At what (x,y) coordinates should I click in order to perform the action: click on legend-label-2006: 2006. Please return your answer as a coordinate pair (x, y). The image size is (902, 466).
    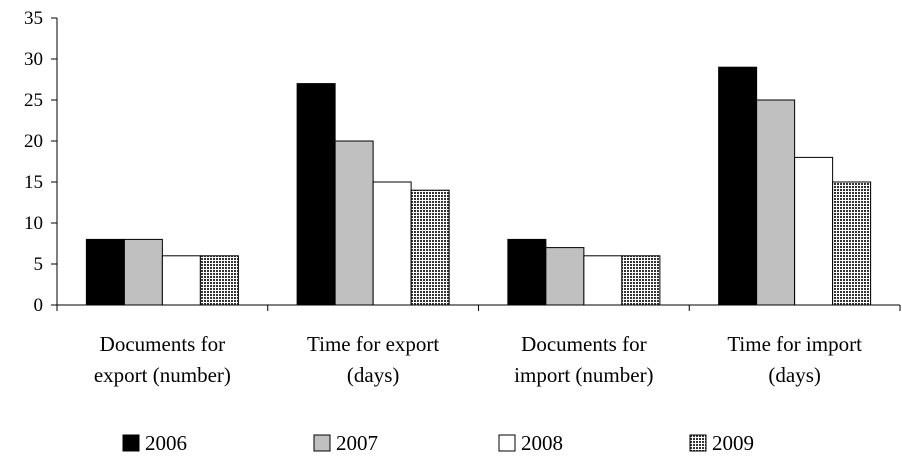
    Looking at the image, I should click on (166, 443).